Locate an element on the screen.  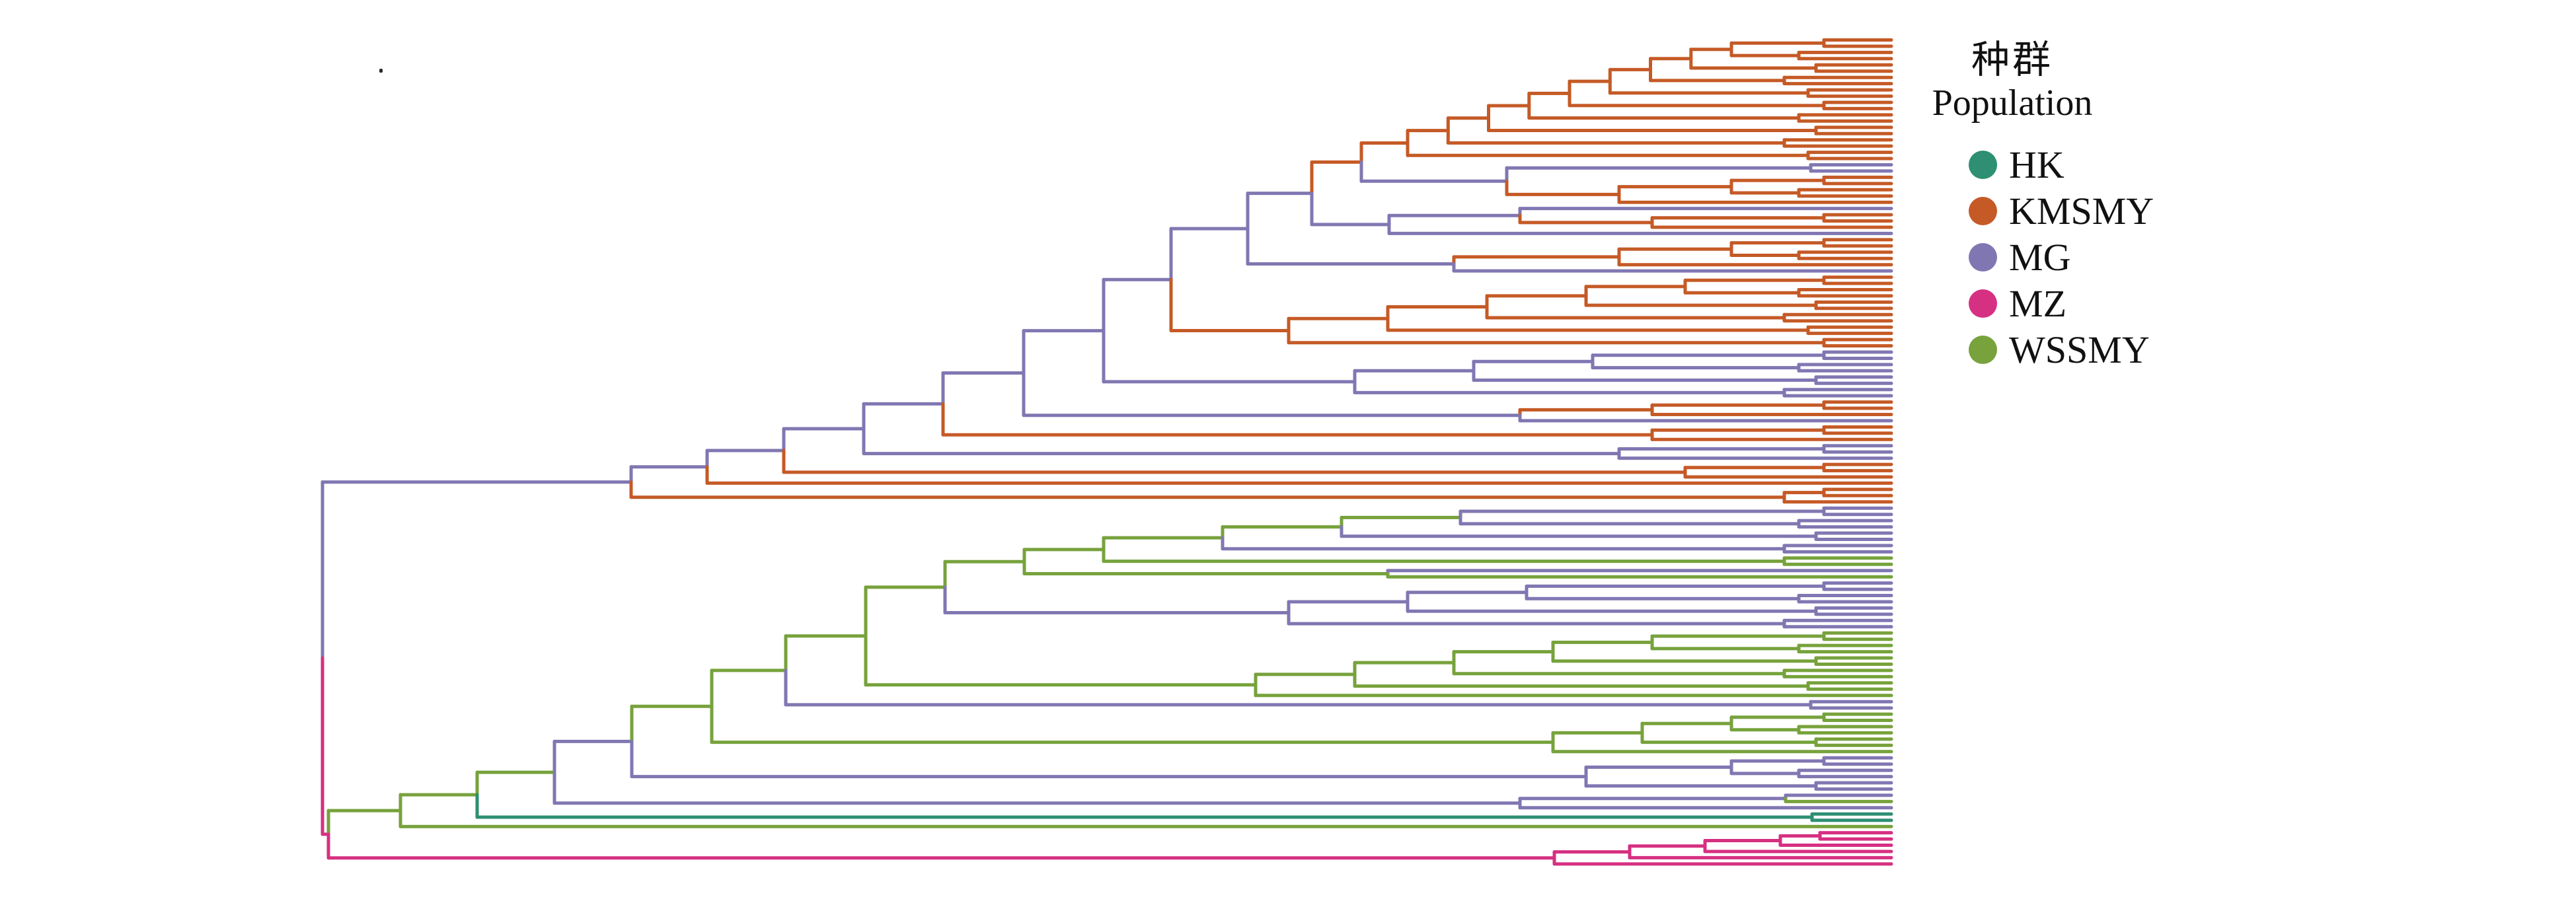
legend-item-label: WSSMY is located at coordinates (2079, 349).